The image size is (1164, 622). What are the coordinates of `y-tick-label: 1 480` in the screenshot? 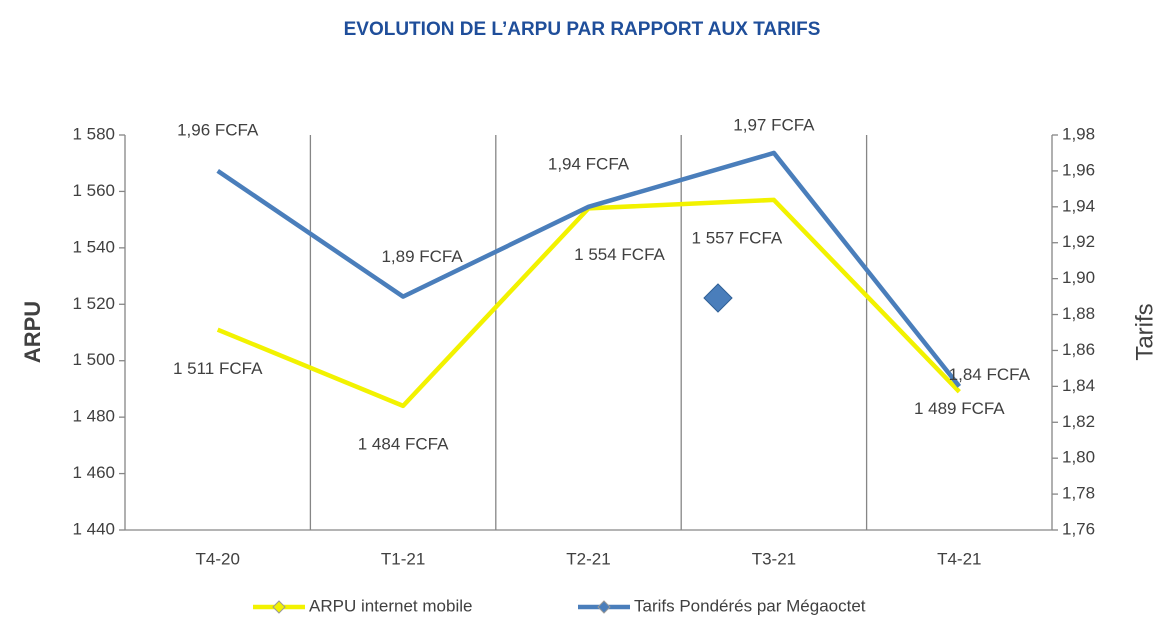 It's located at (93, 416).